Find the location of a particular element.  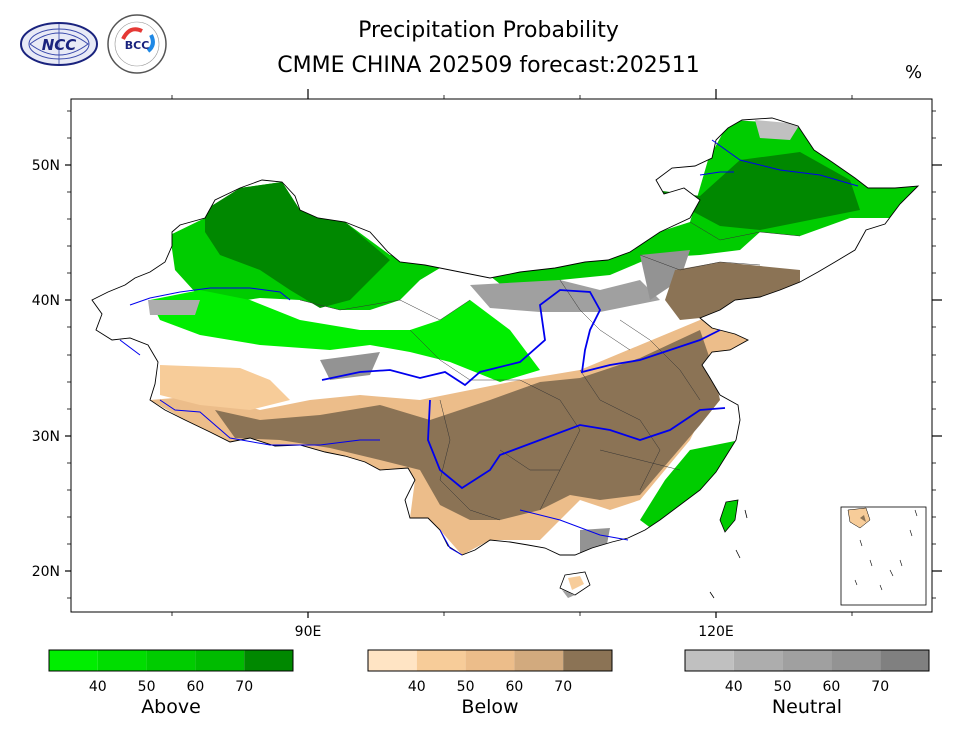

neutral-colorbar-frame is located at coordinates (807, 660).